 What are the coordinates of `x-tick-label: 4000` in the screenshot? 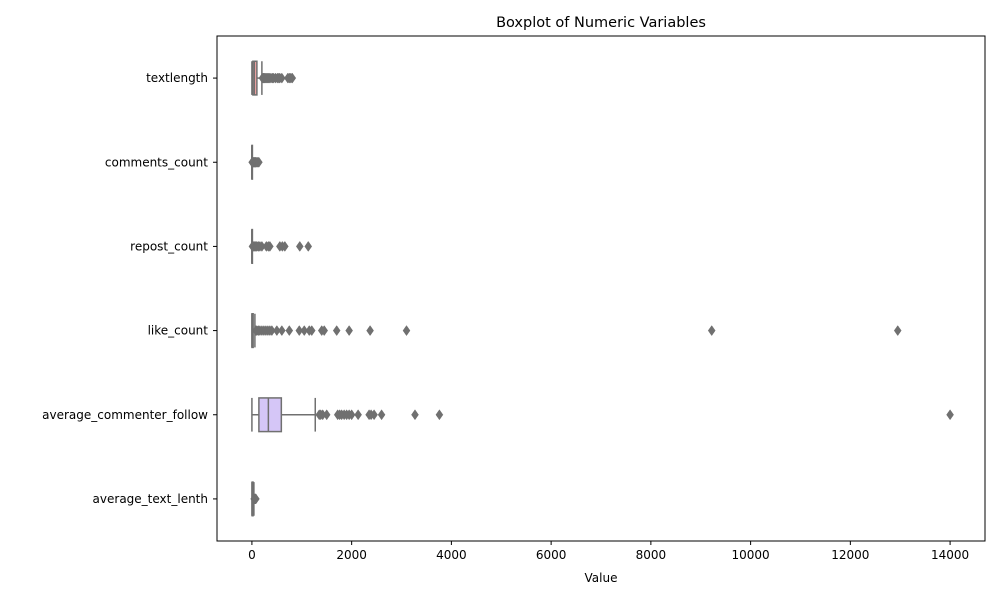 It's located at (451, 555).